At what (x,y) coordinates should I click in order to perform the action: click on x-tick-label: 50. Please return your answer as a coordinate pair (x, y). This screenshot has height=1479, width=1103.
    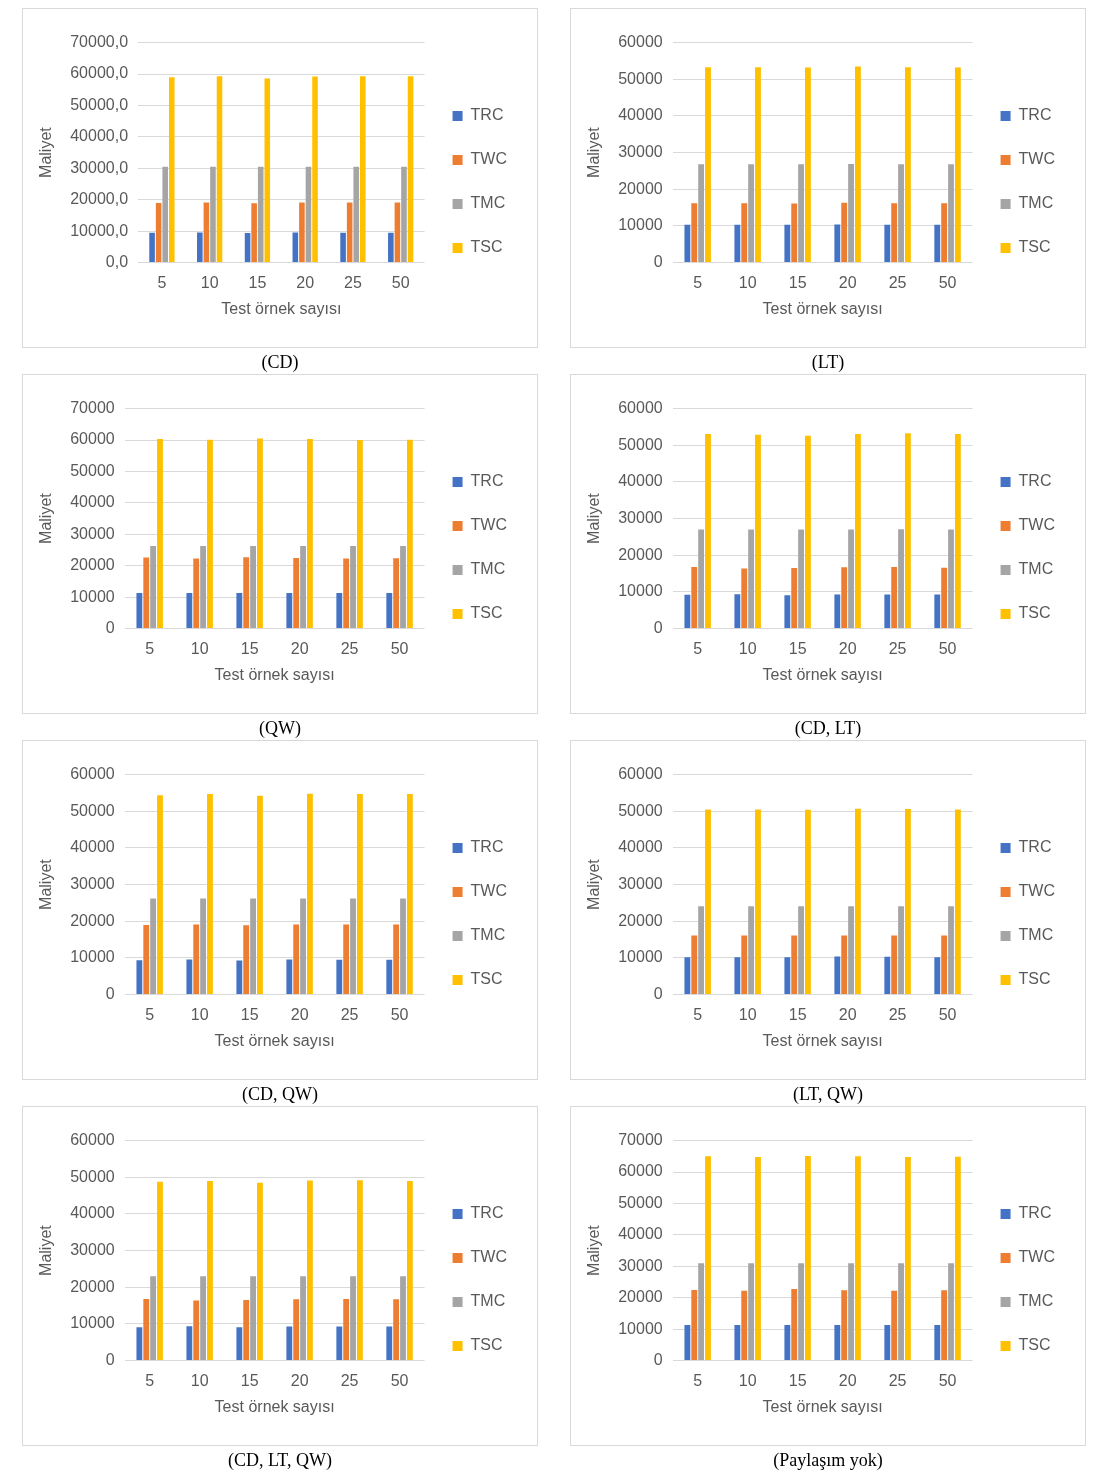
    Looking at the image, I should click on (947, 282).